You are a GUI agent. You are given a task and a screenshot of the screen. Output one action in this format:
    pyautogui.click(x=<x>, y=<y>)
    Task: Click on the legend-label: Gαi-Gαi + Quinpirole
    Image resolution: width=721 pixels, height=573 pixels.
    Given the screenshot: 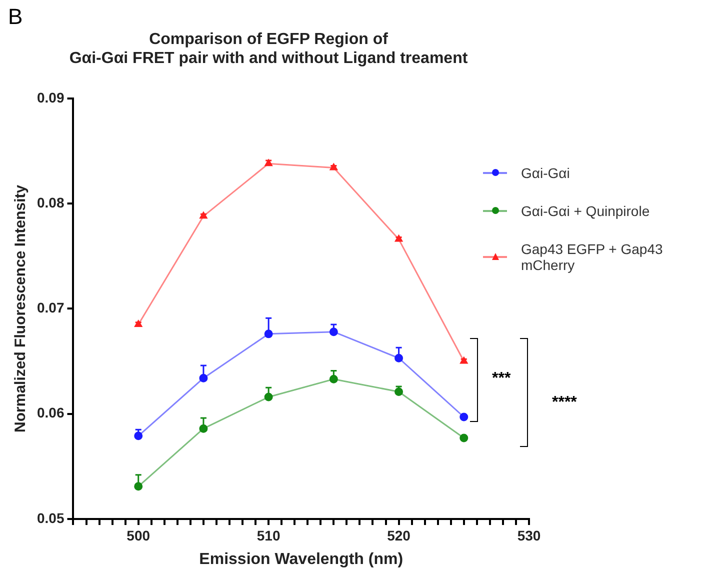 What is the action you would take?
    pyautogui.click(x=585, y=211)
    